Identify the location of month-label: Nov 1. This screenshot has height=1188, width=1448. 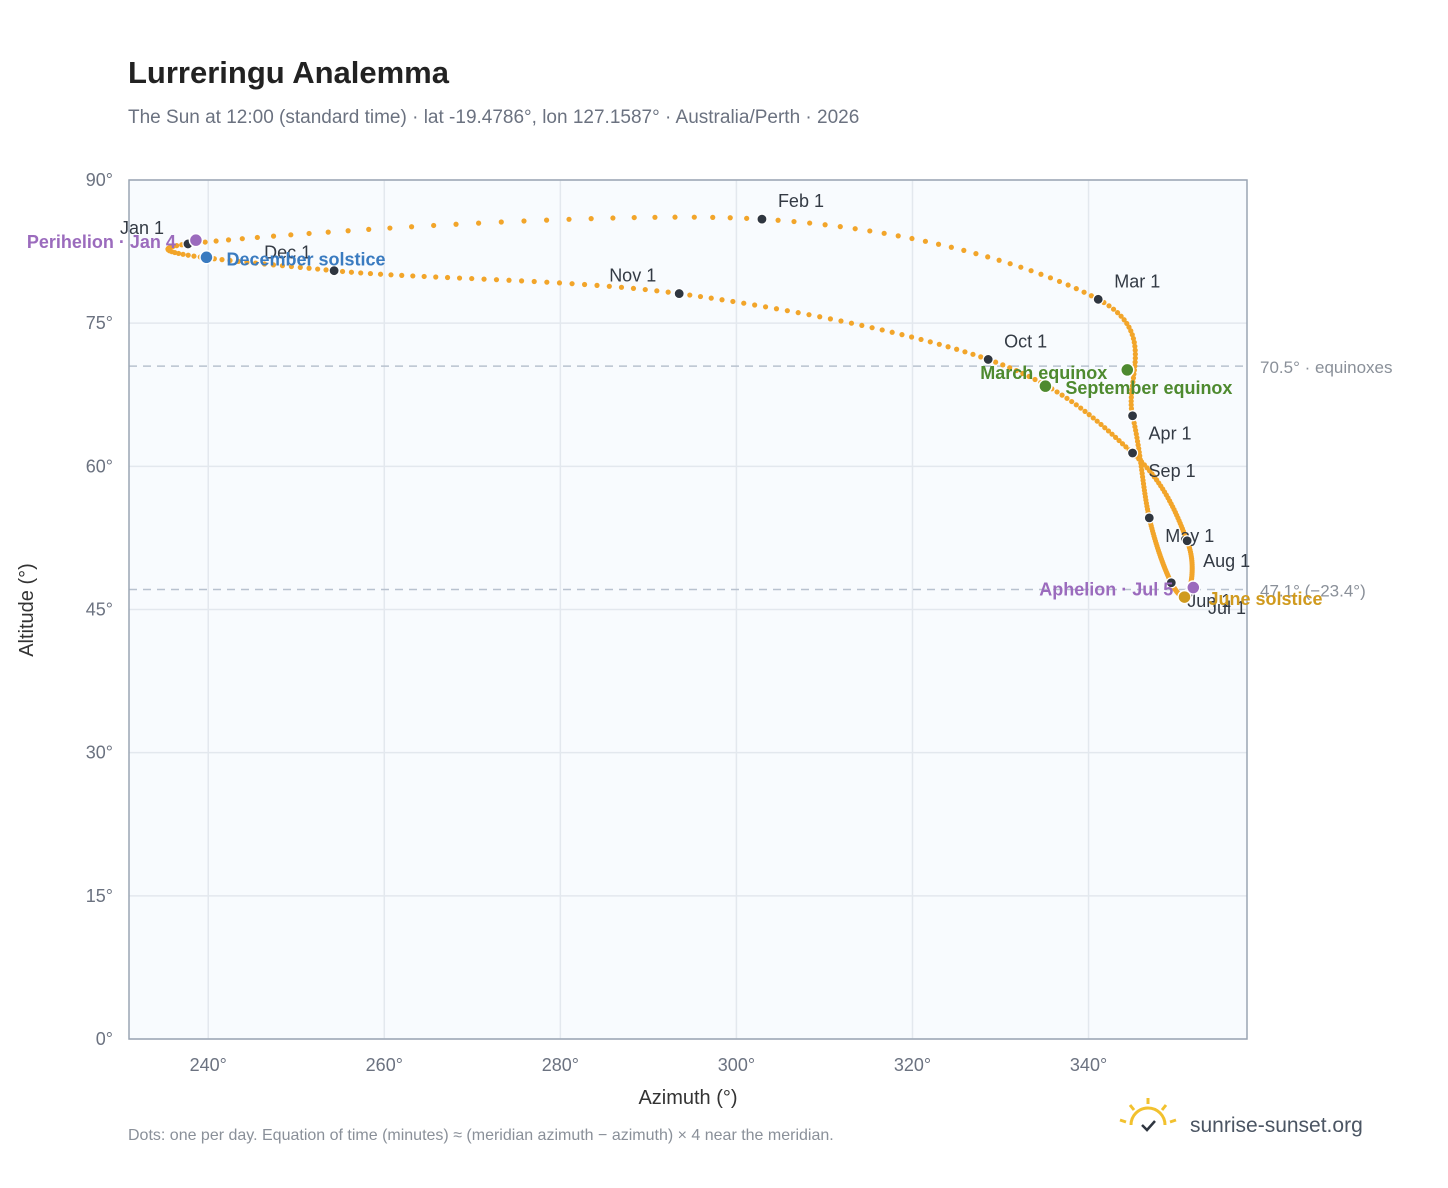
(632, 276).